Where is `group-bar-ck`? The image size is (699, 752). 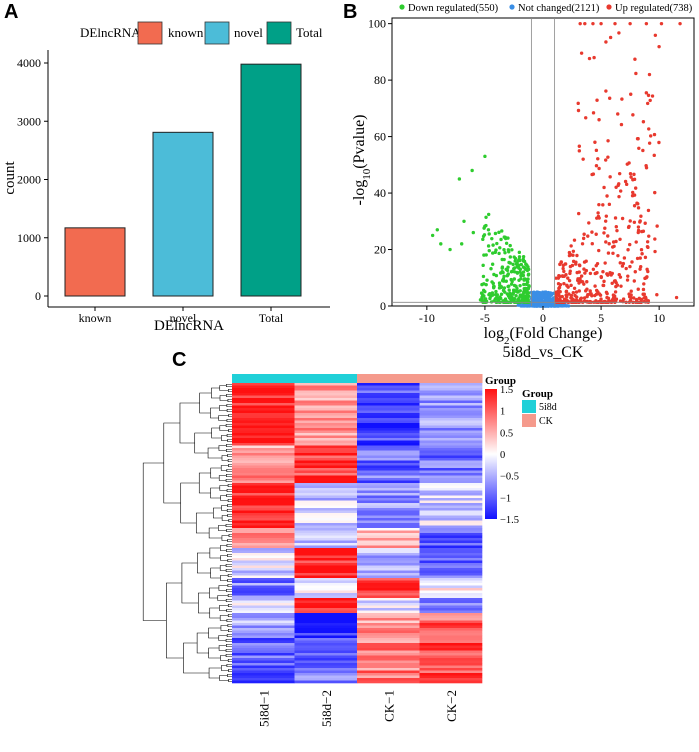
group-bar-ck is located at coordinates (388, 378).